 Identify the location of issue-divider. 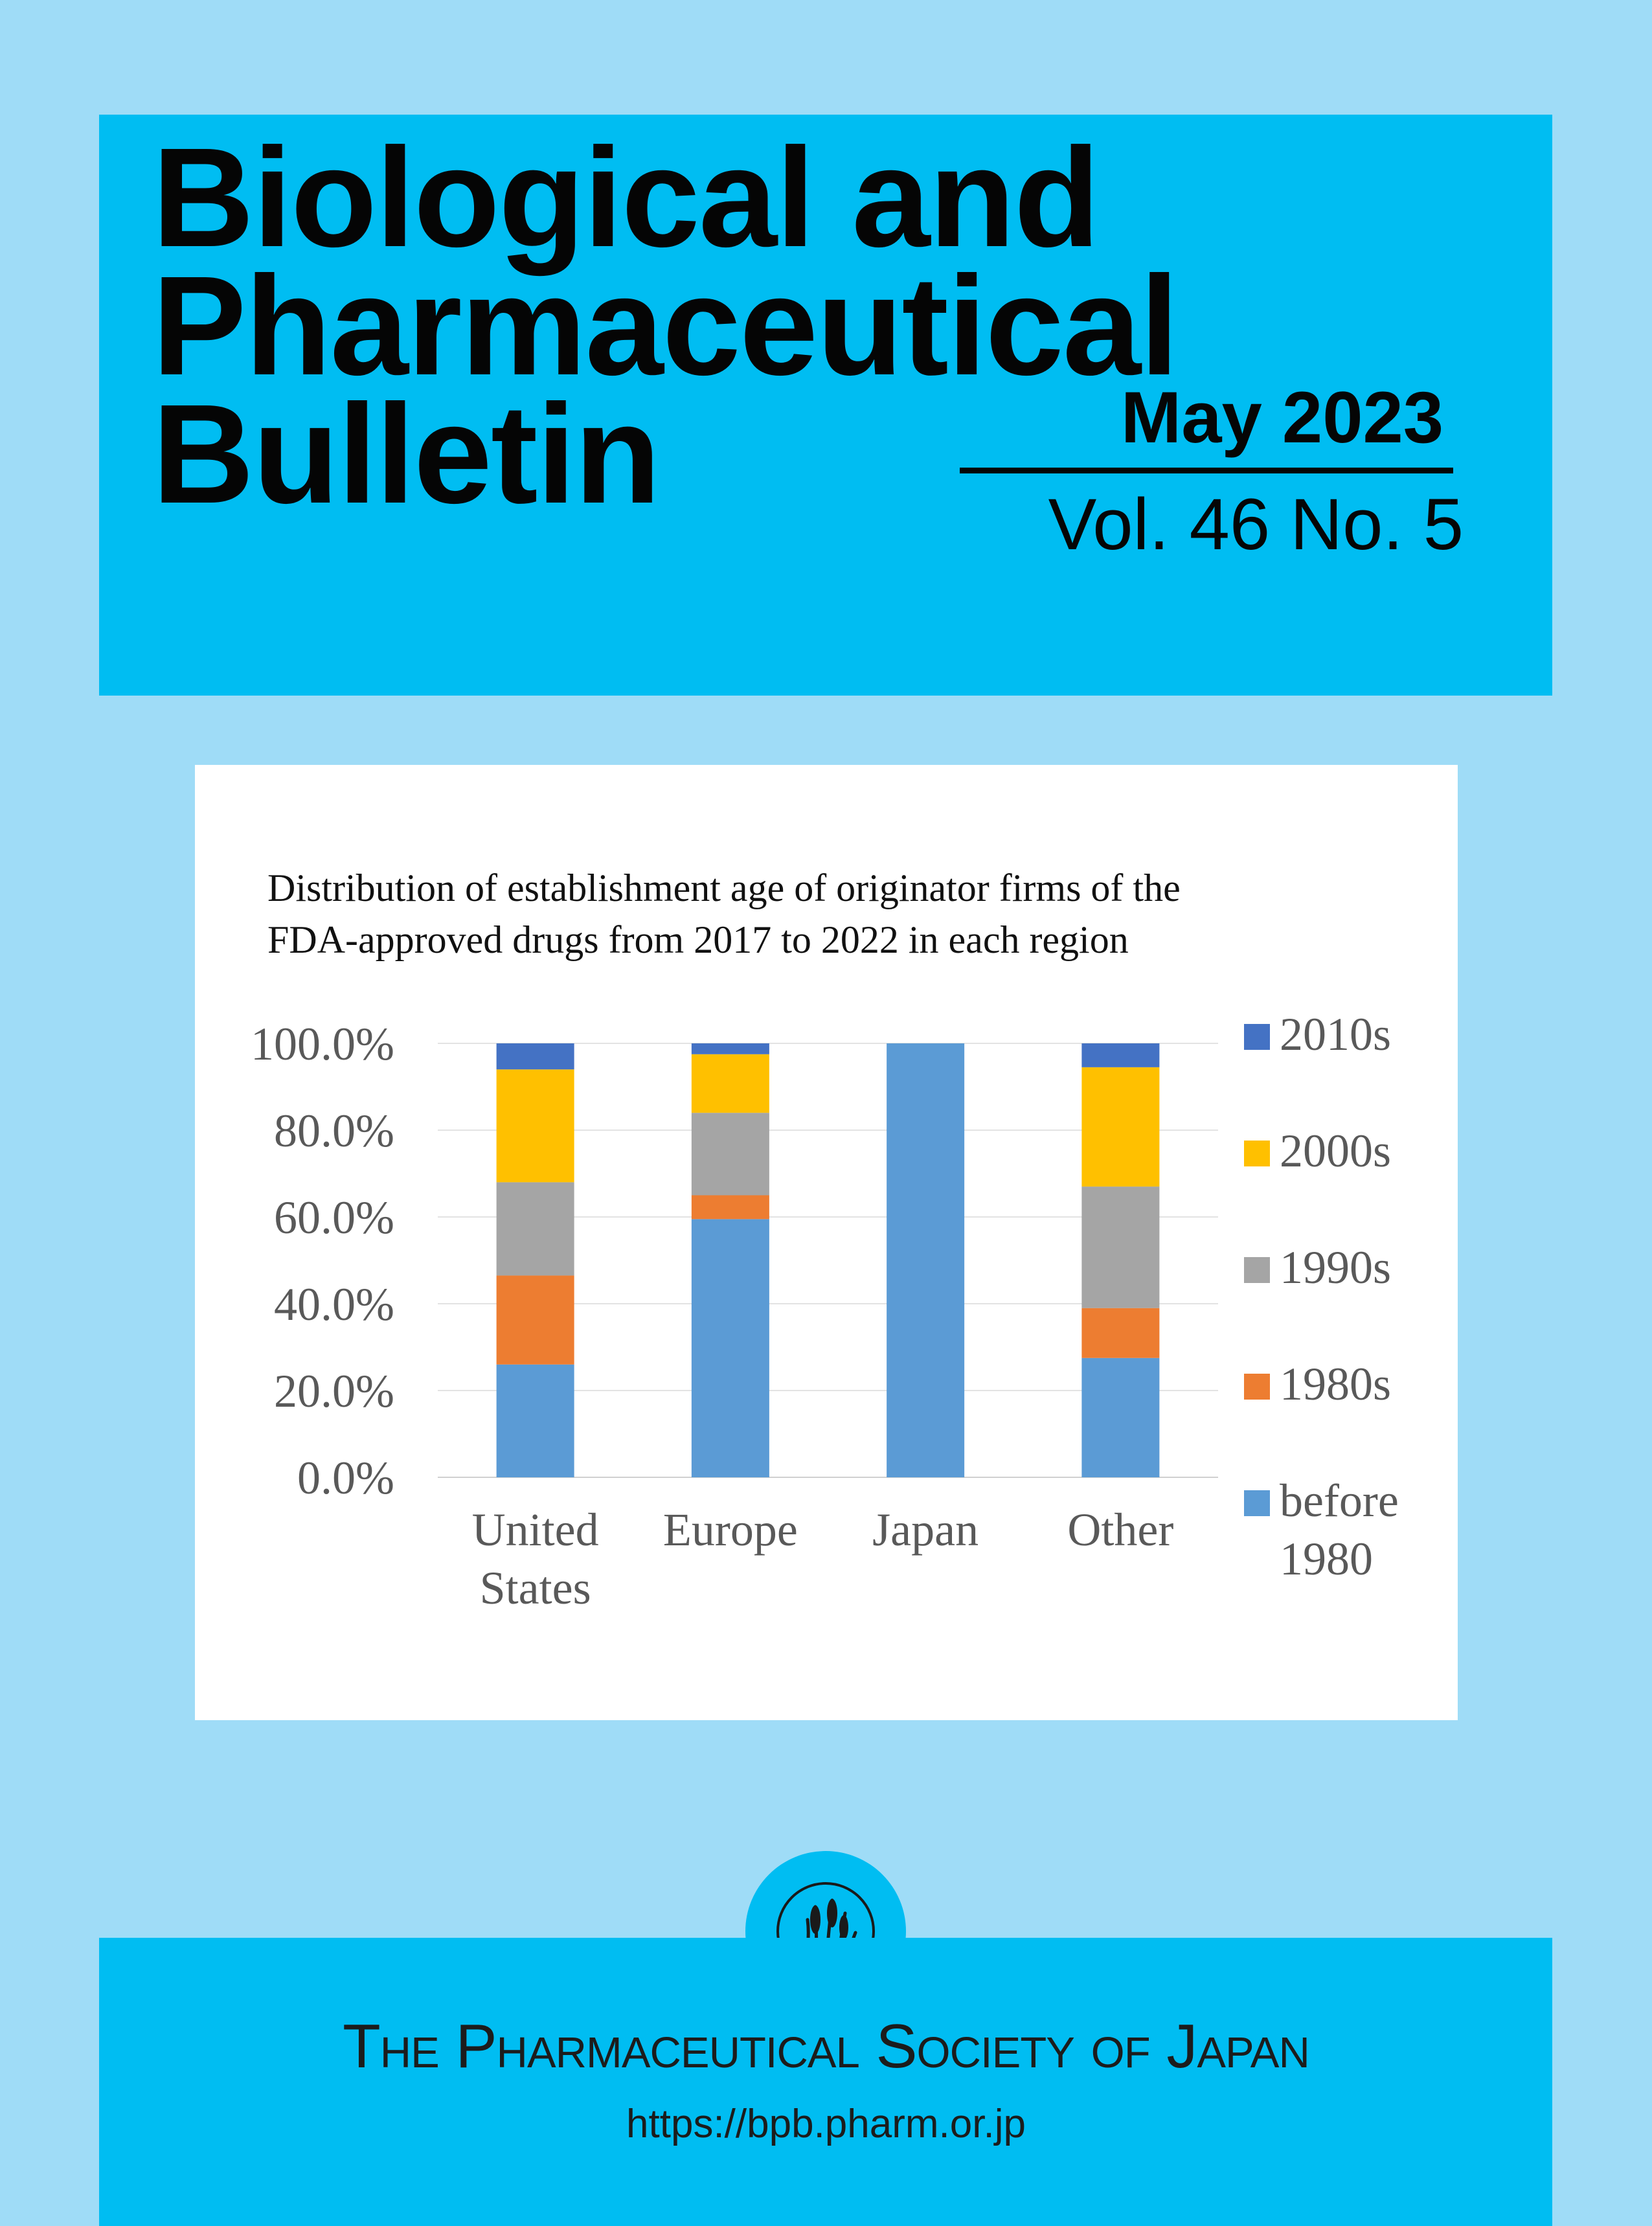
(1206, 470).